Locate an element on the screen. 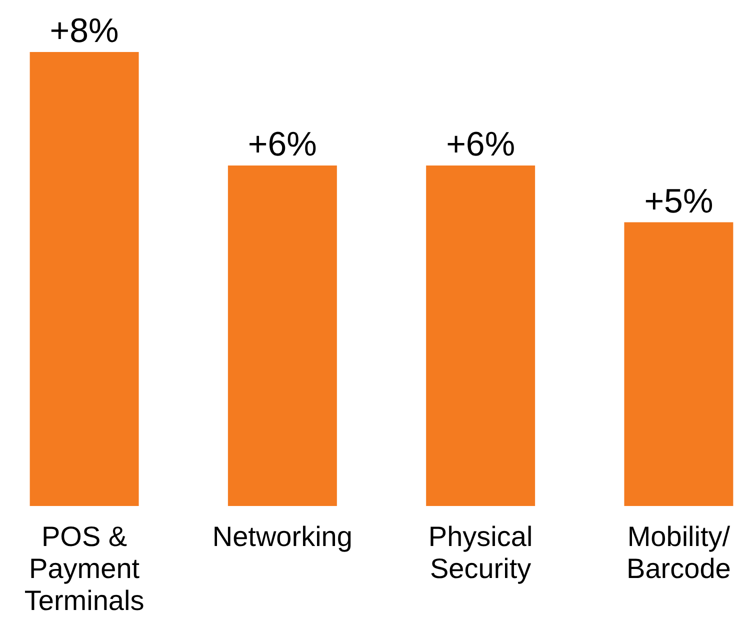 The width and height of the screenshot is (753, 617). data-label: +8% is located at coordinates (84, 31).